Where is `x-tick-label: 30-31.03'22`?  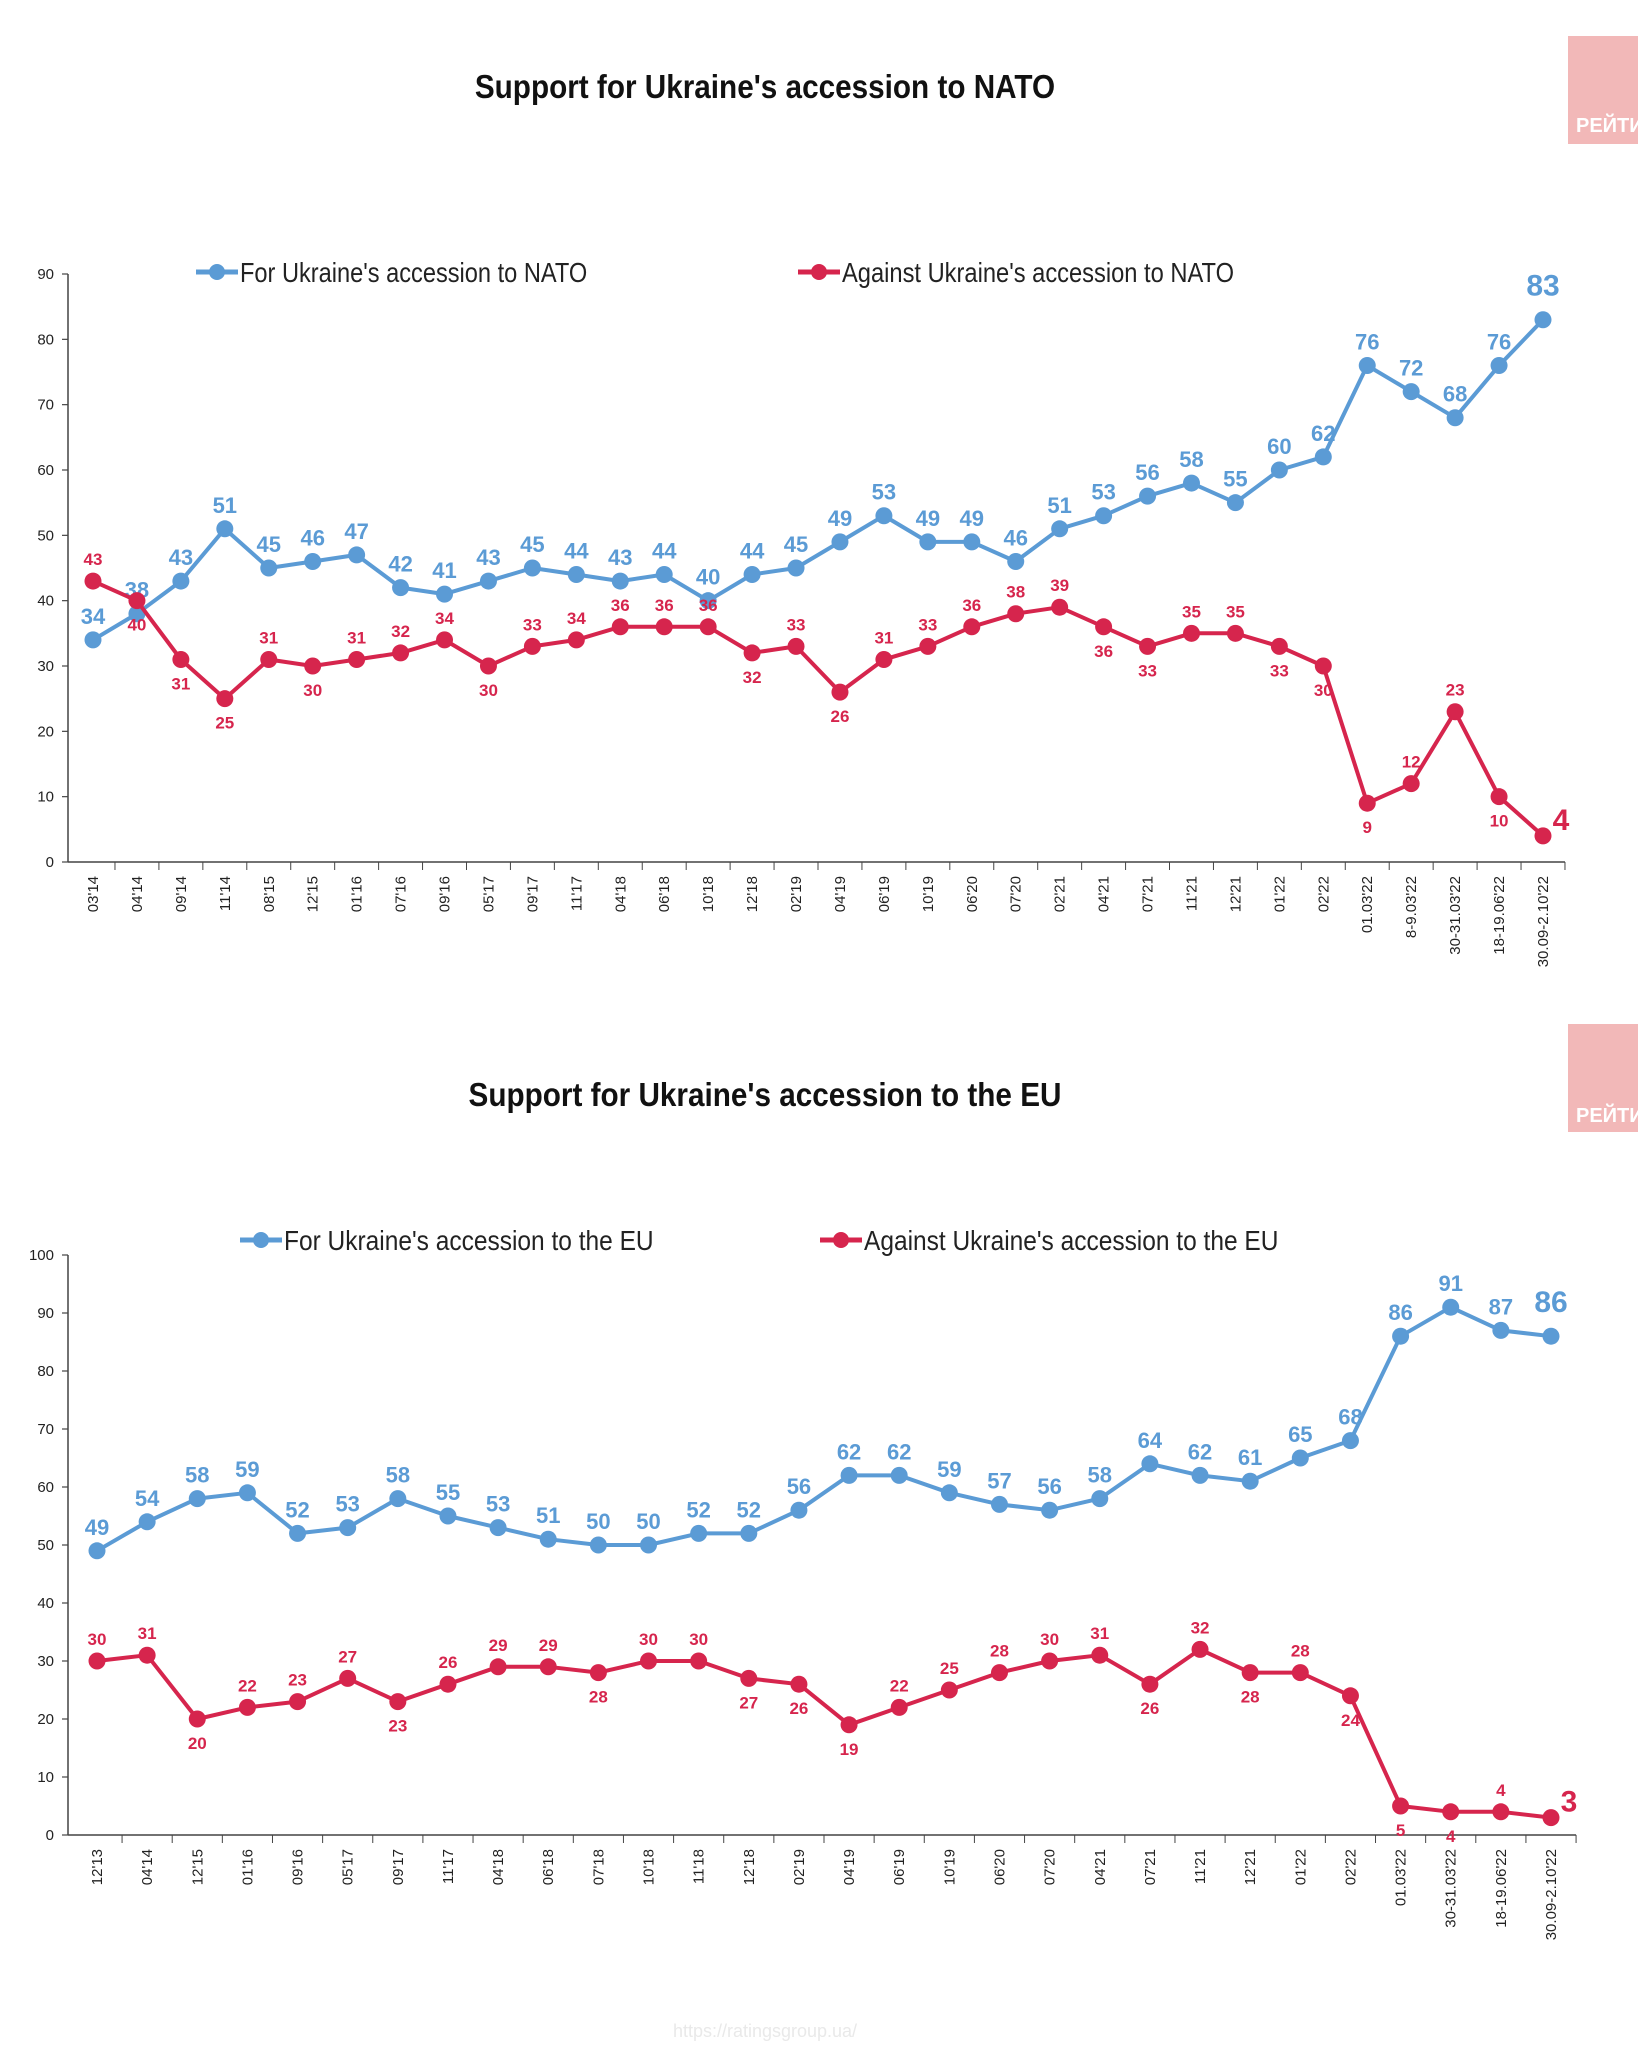
x-tick-label: 30-31.03'22 is located at coordinates (1451, 1888).